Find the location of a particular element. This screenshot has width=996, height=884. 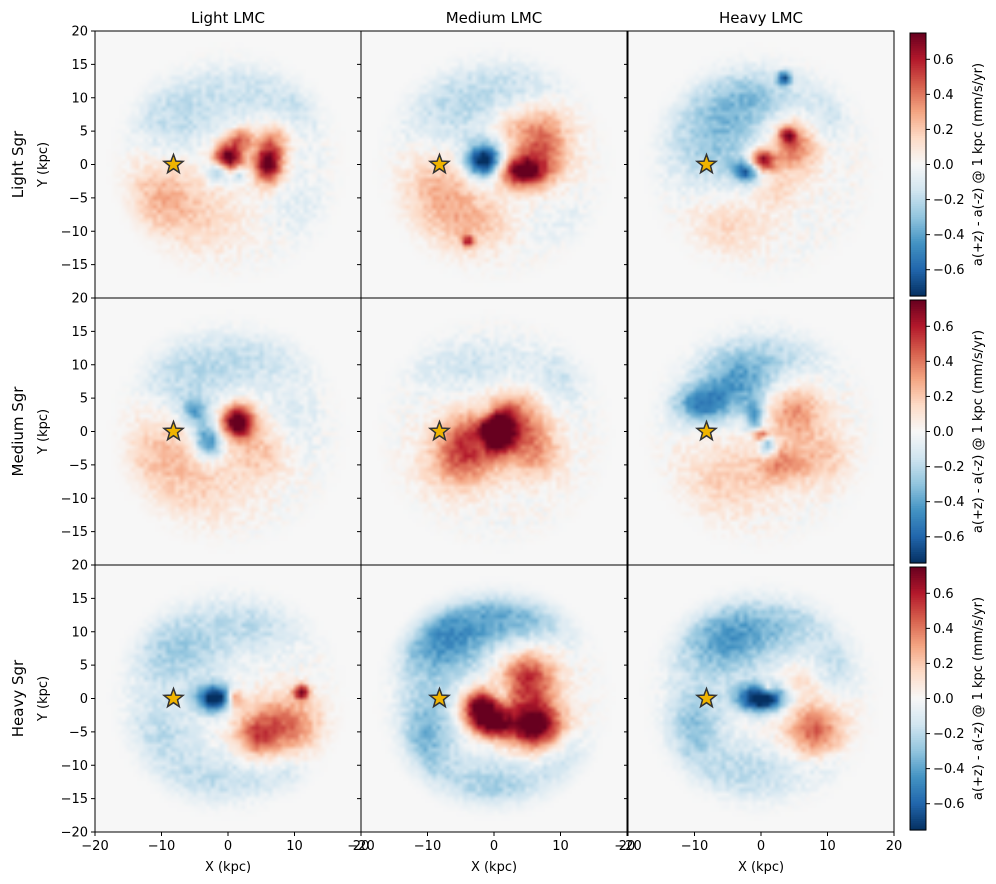

colorbar-tick-label: 0.2 is located at coordinates (943, 664).